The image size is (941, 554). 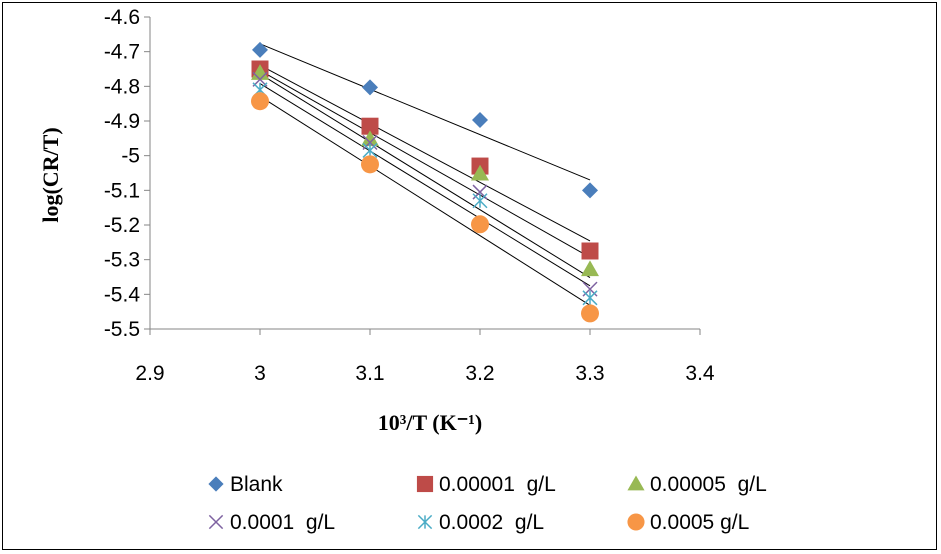 I want to click on legend-label: 0.00001 g/L, so click(x=497, y=484).